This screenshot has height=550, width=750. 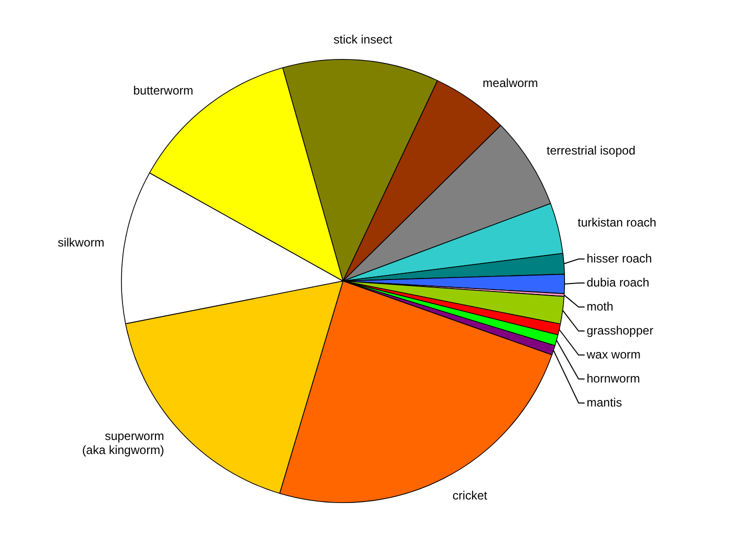 I want to click on slice-label: mealworm, so click(x=510, y=83).